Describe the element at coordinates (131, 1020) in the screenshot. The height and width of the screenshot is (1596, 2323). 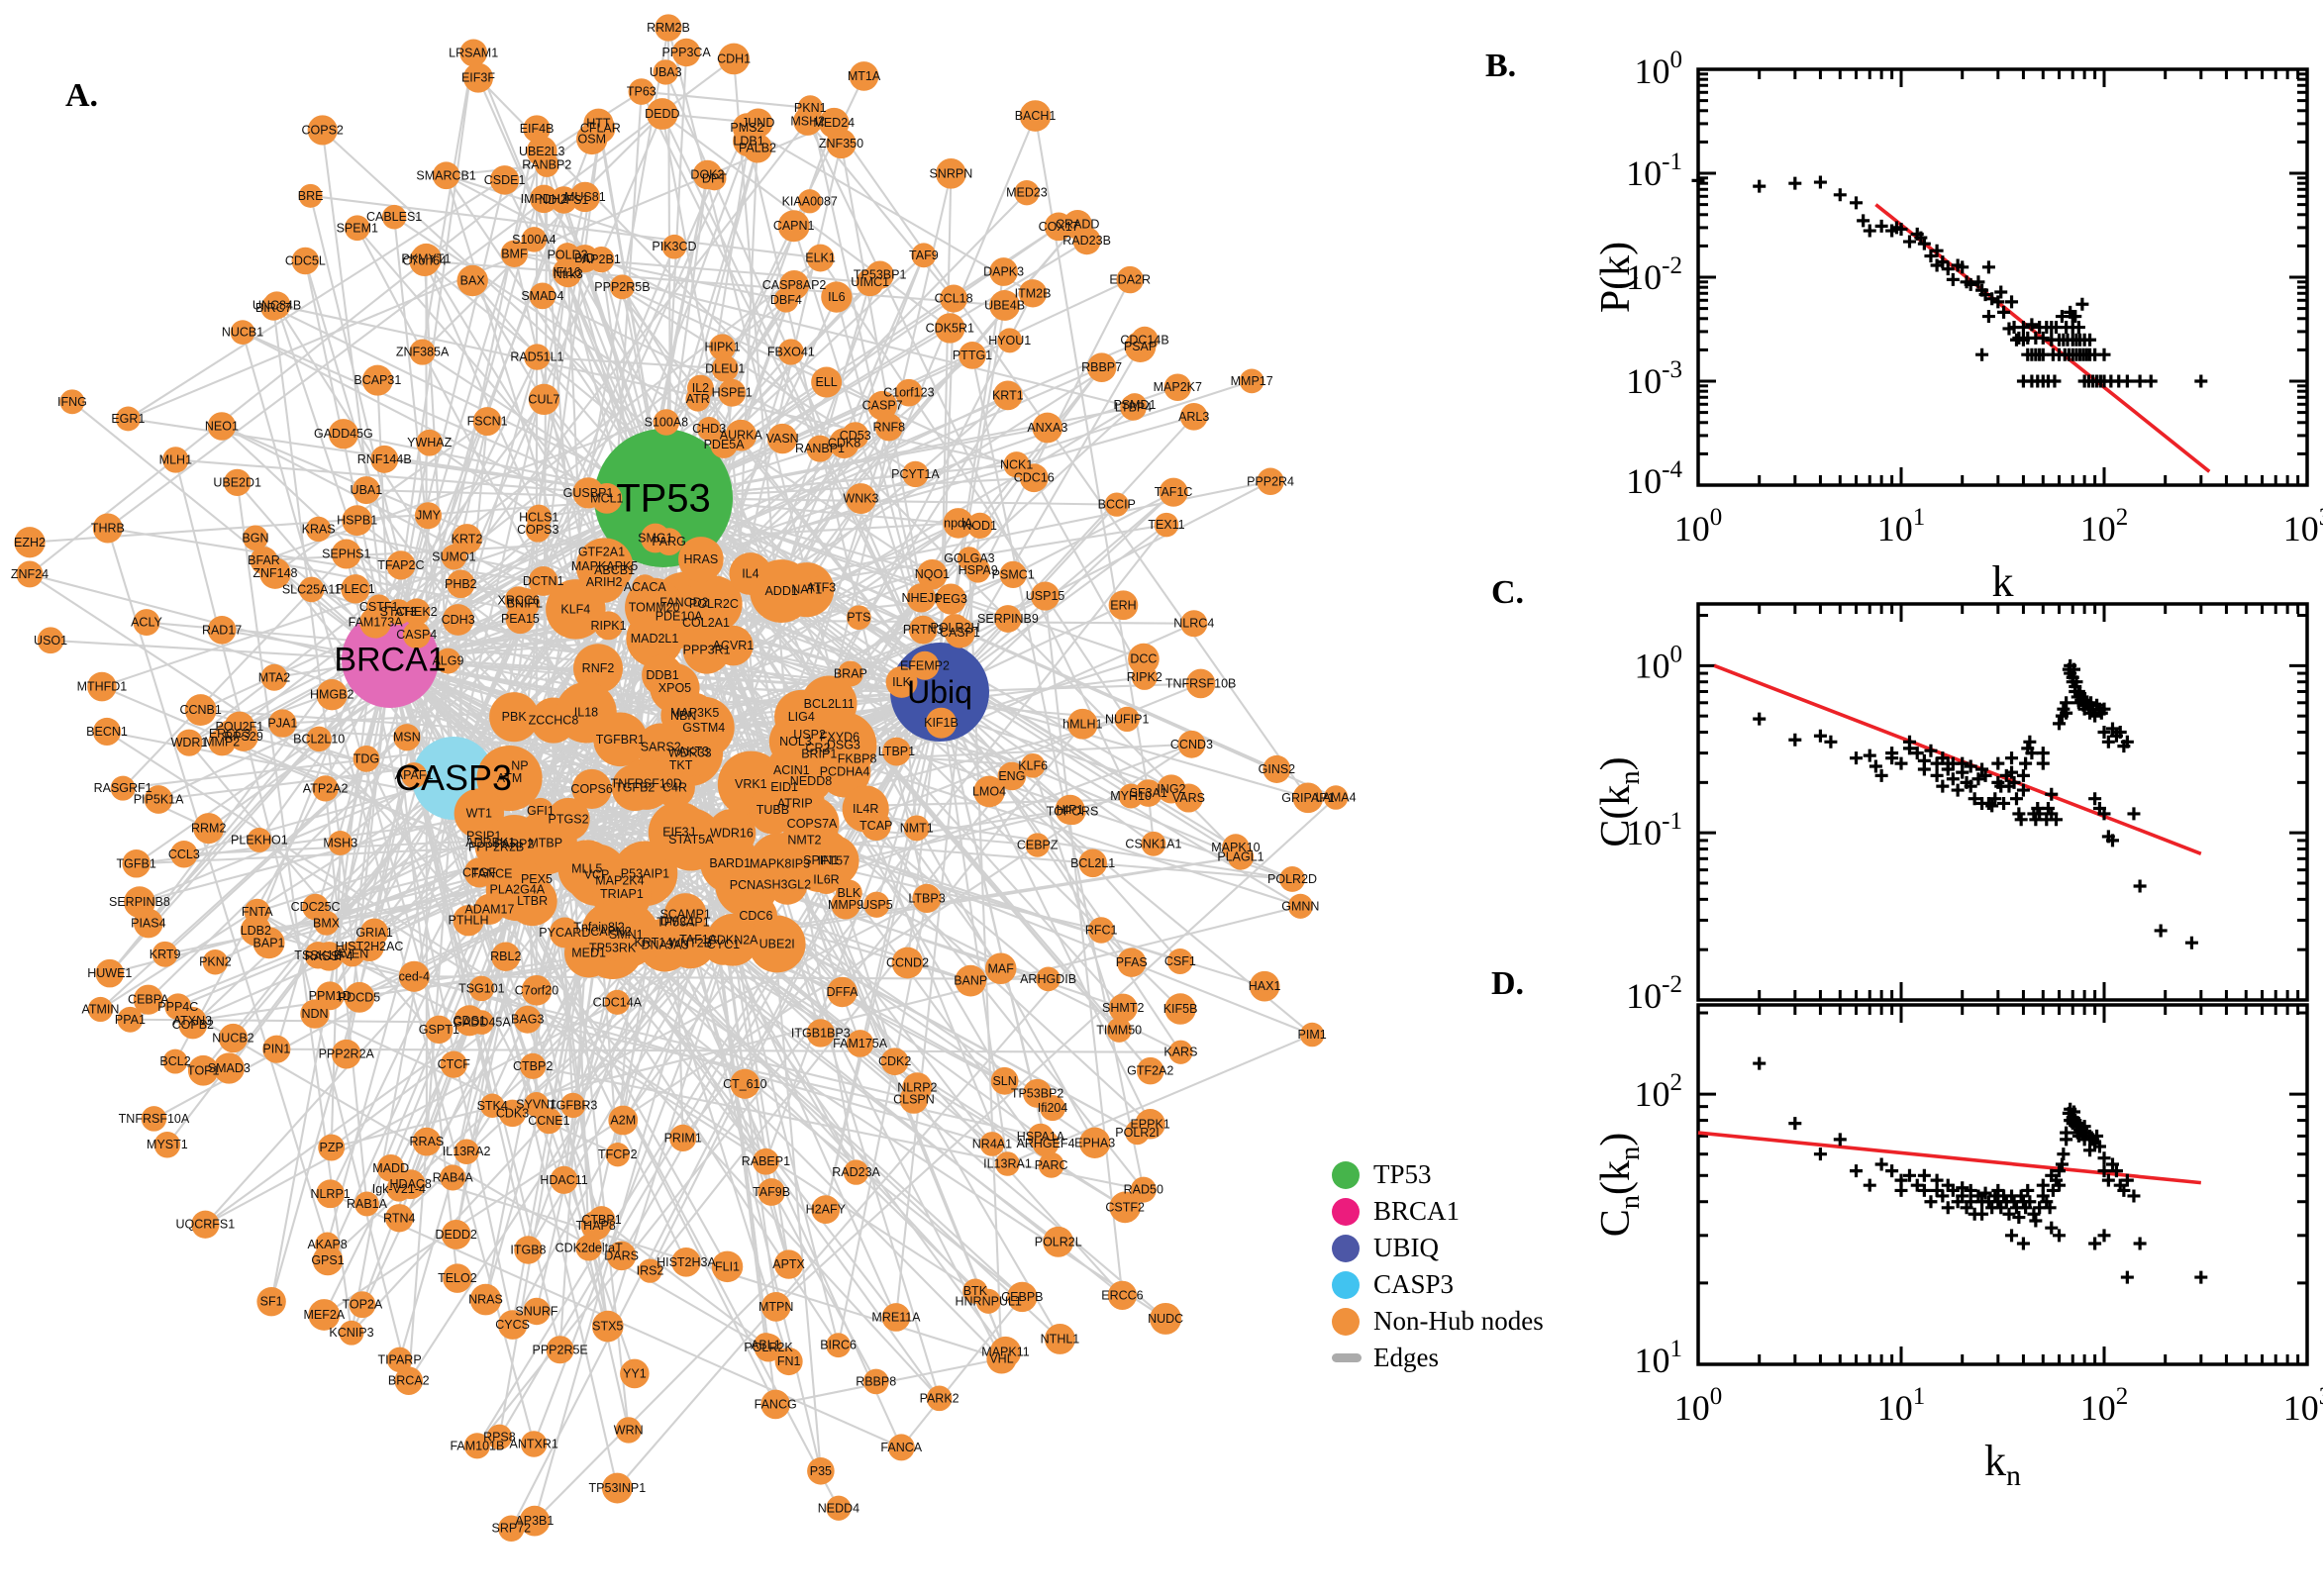
I see `node-label: PPA1` at that location.